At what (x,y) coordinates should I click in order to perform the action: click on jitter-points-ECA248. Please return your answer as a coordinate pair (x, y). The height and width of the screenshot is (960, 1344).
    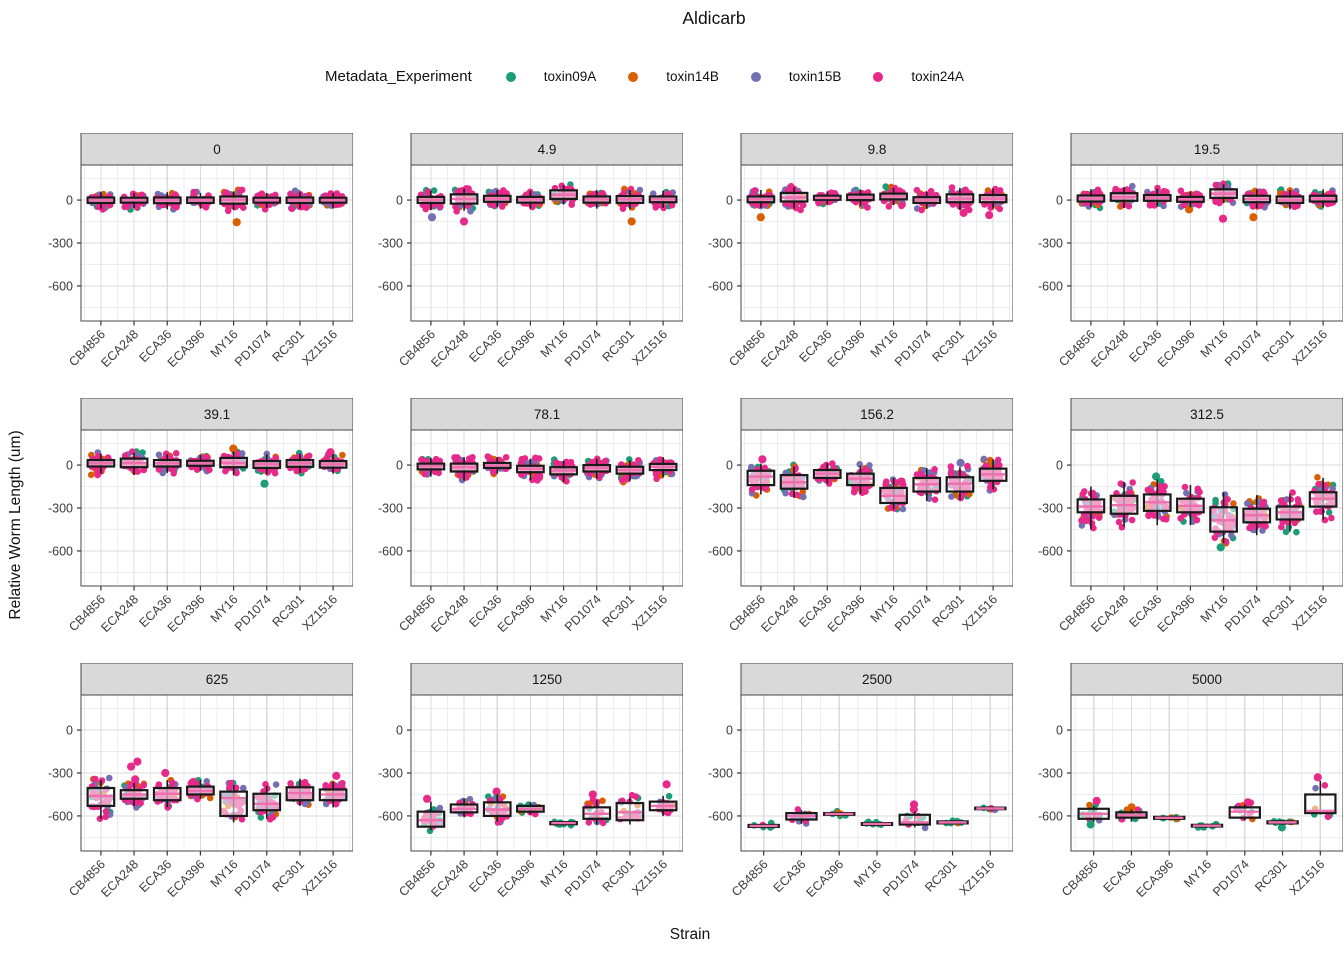
    Looking at the image, I should click on (464, 205).